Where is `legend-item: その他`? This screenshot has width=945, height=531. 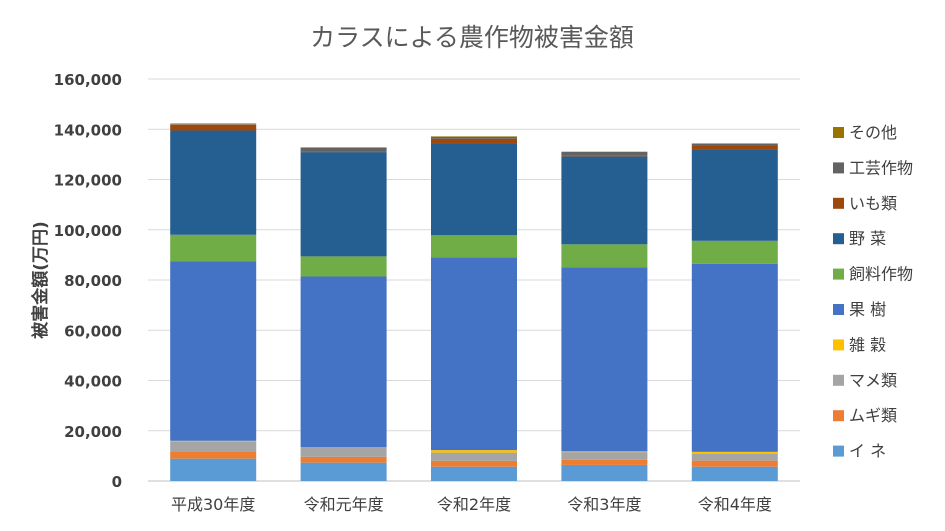 legend-item: その他 is located at coordinates (865, 132).